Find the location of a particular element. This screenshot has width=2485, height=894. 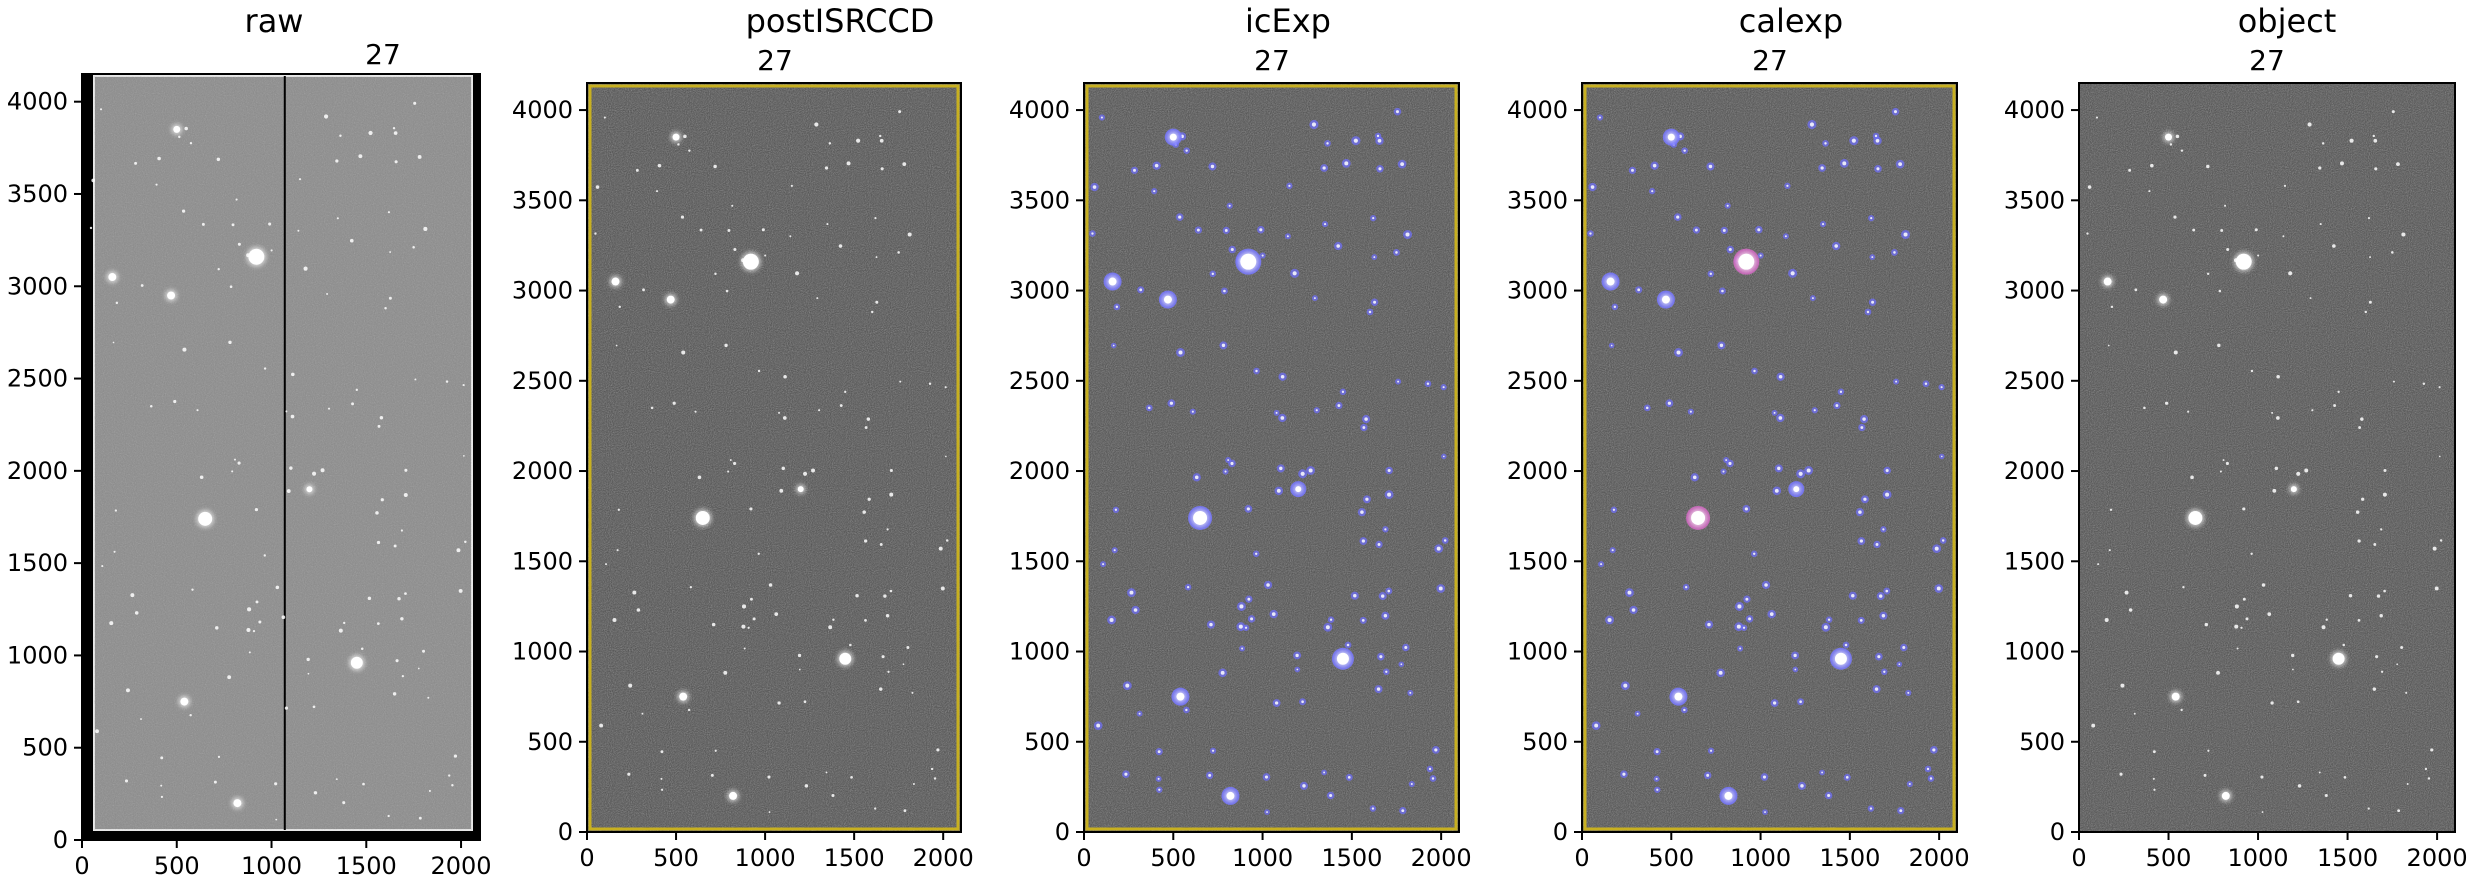

ccd-image is located at coordinates (774, 457).